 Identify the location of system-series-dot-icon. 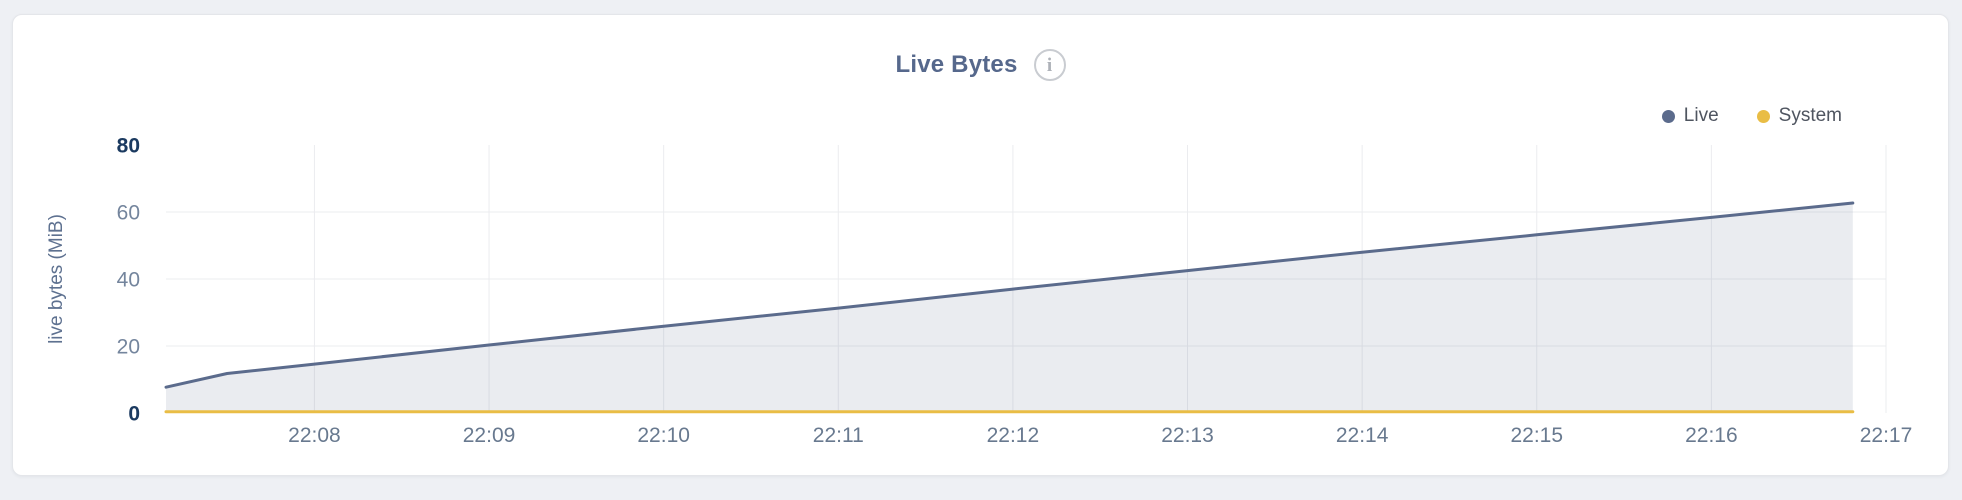
(1763, 116).